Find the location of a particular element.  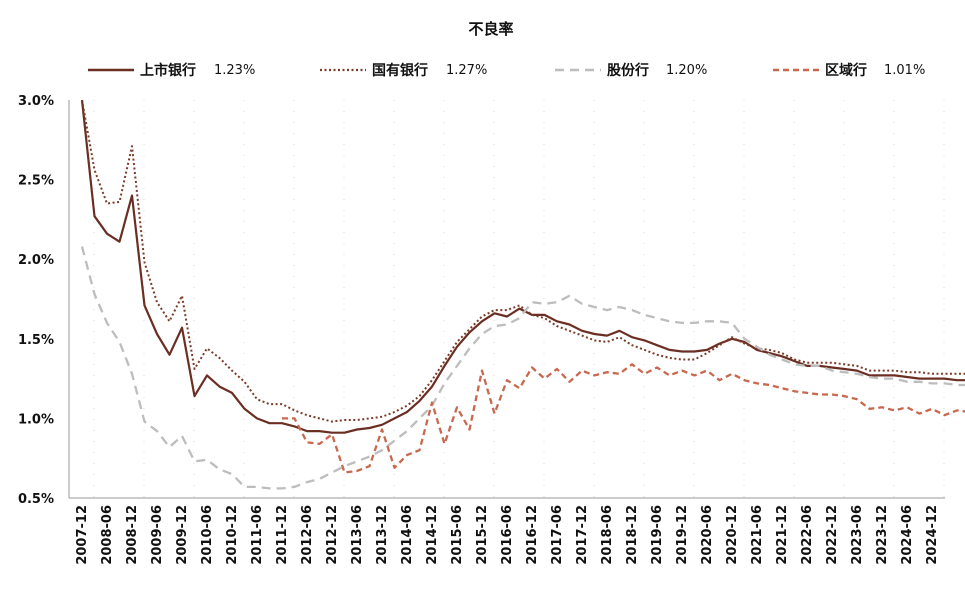

x-tick-label: 2019-06 is located at coordinates (657, 535).